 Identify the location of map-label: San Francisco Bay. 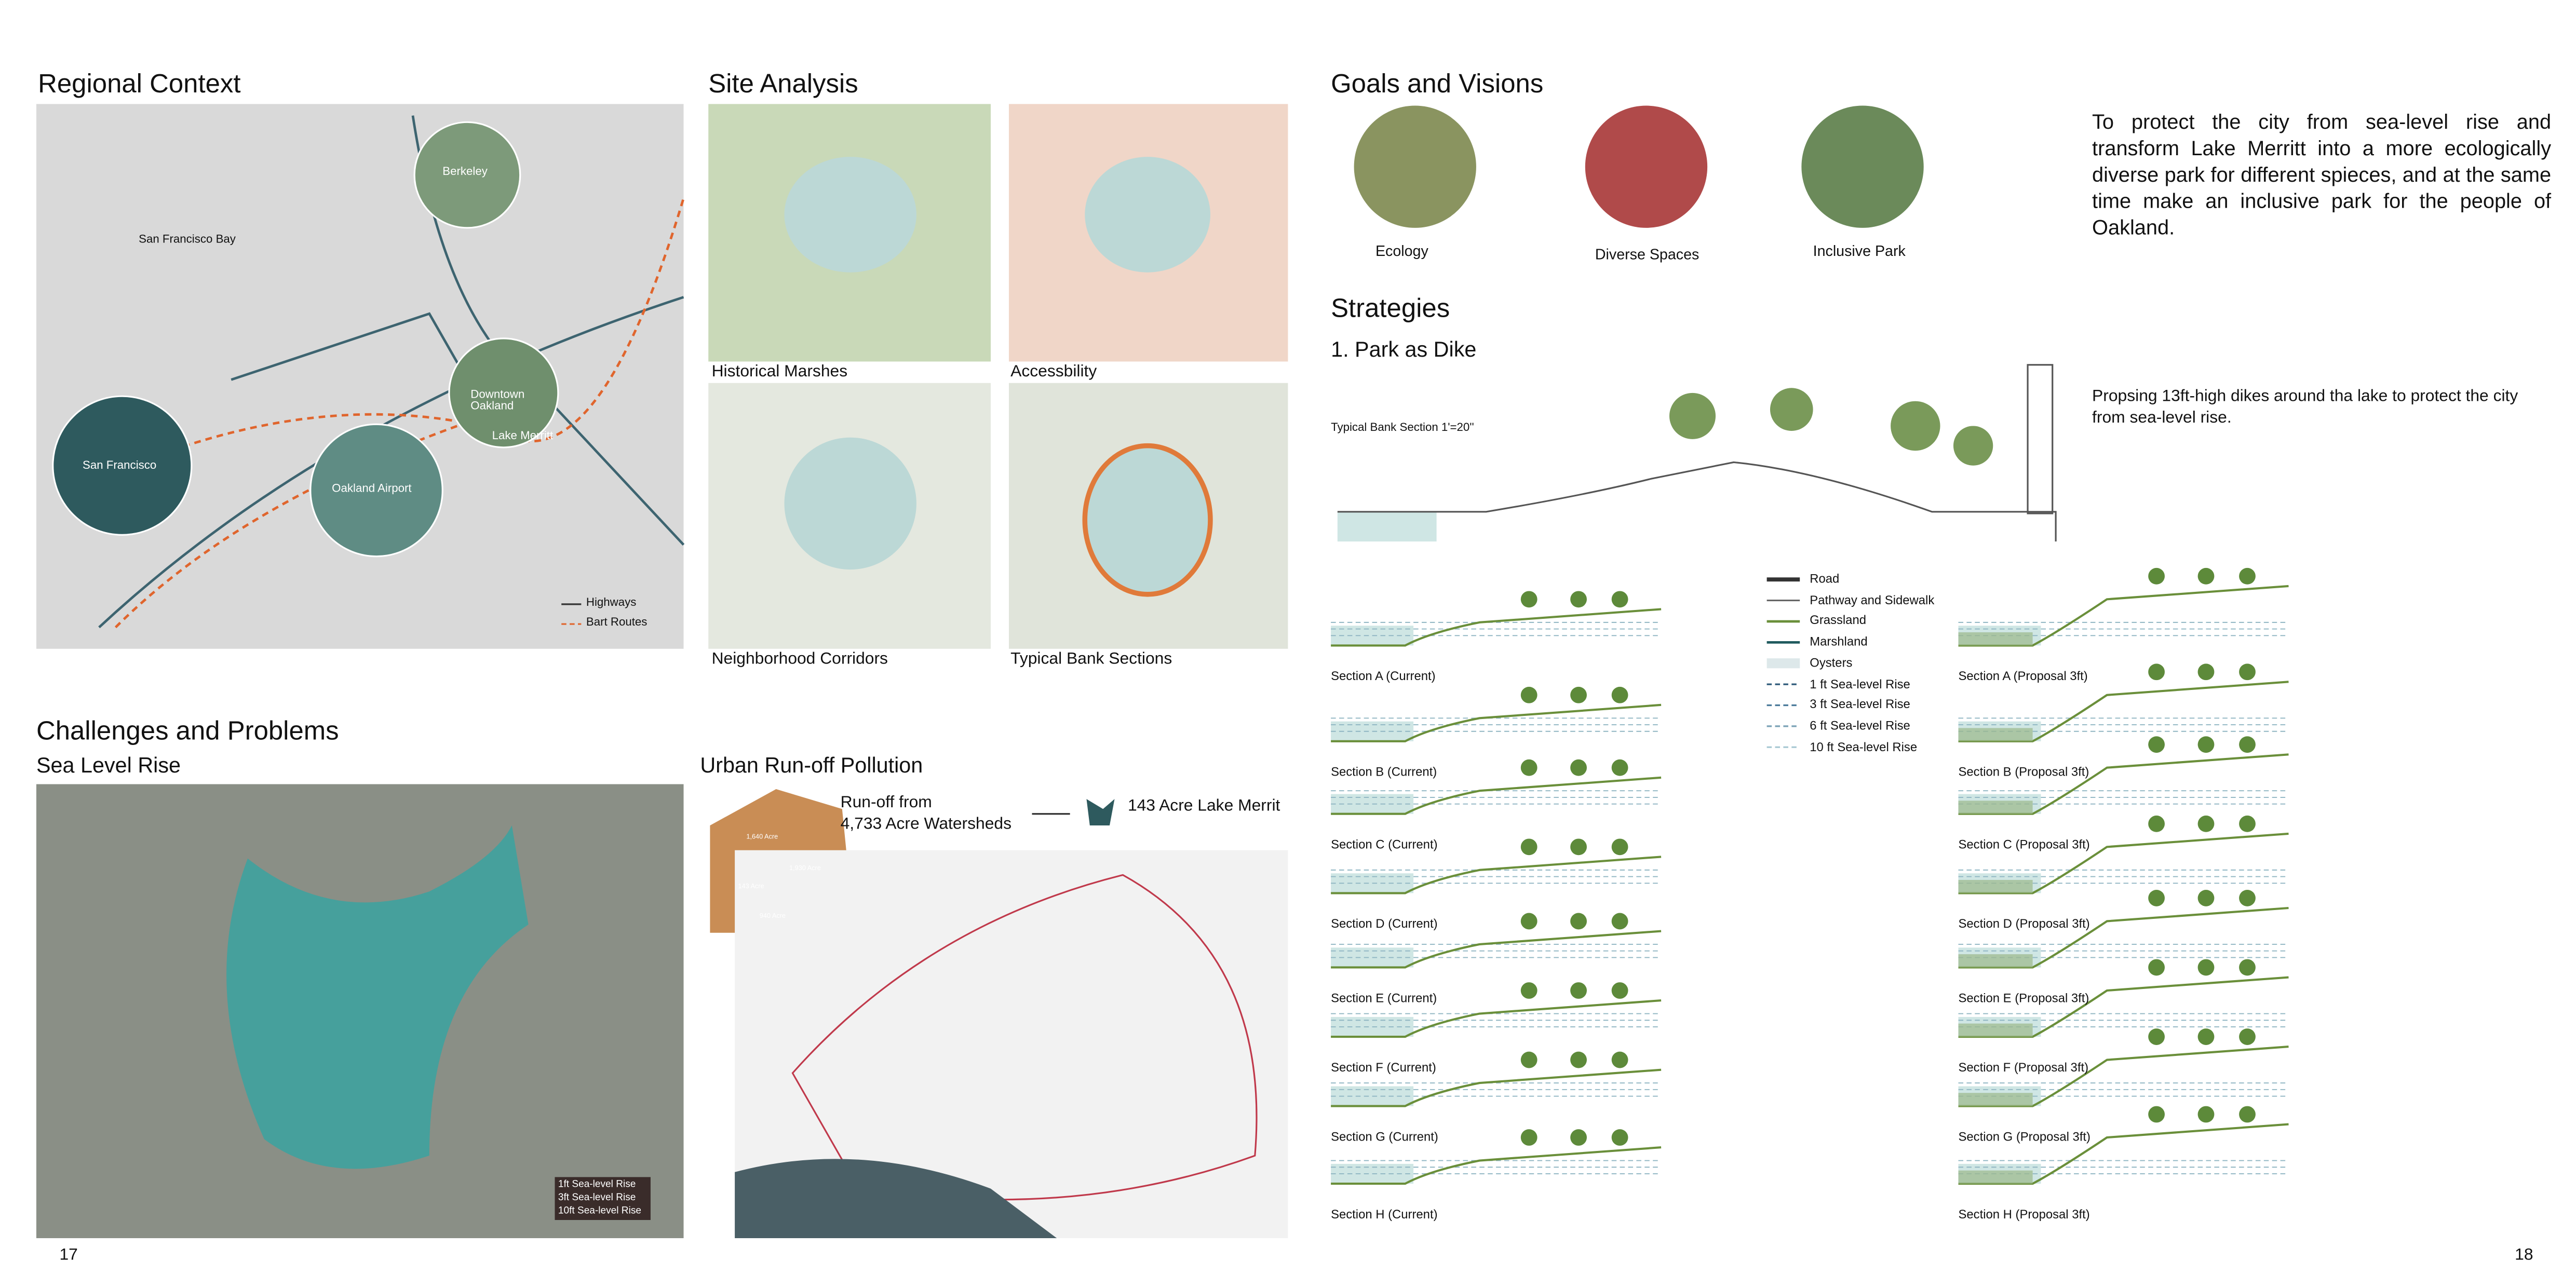
(187, 240).